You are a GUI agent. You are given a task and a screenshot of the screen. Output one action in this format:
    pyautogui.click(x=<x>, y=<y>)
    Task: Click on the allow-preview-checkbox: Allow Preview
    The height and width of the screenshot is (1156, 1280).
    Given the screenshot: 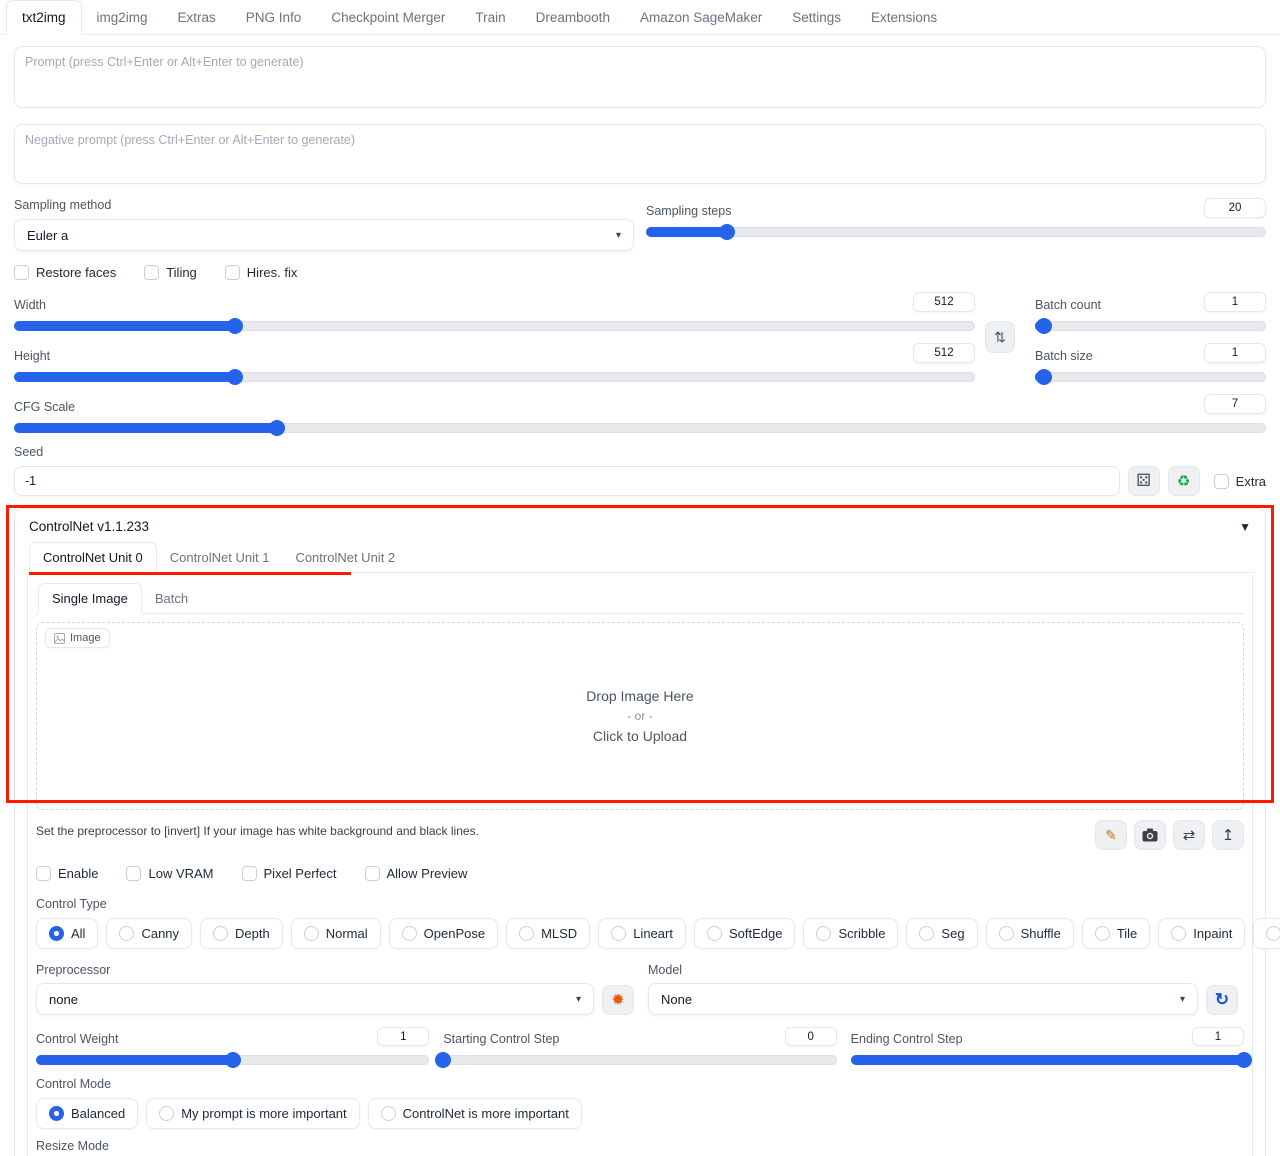 What is the action you would take?
    pyautogui.click(x=415, y=873)
    